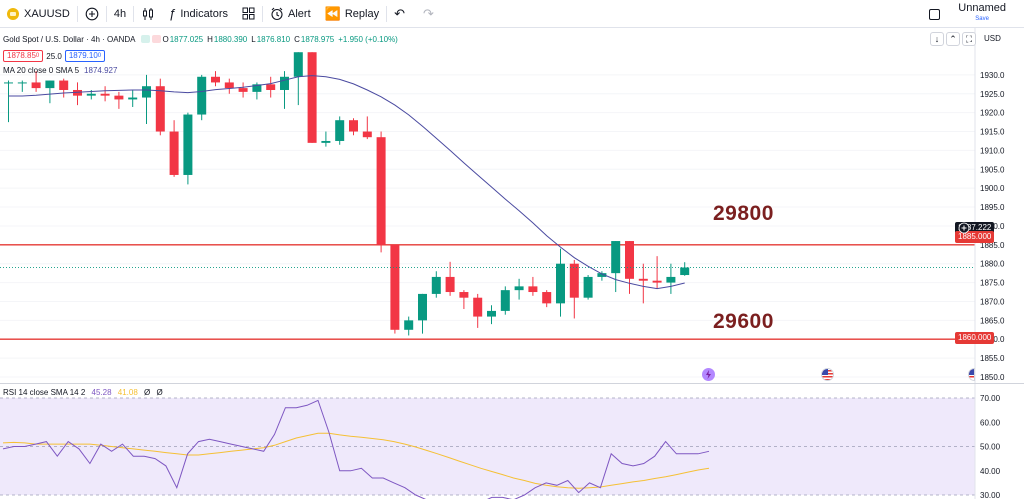 The height and width of the screenshot is (499, 1024). Describe the element at coordinates (401, 14) in the screenshot. I see `undo-button: ↶` at that location.